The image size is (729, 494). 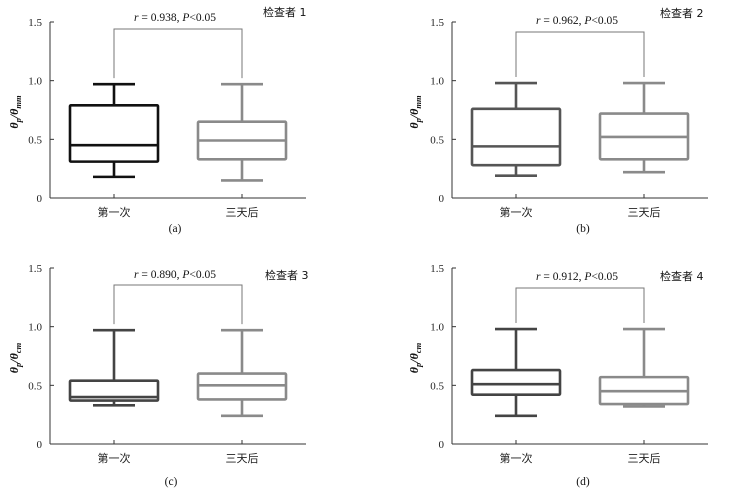 I want to click on examiner-label: 检查者 3, so click(x=287, y=275).